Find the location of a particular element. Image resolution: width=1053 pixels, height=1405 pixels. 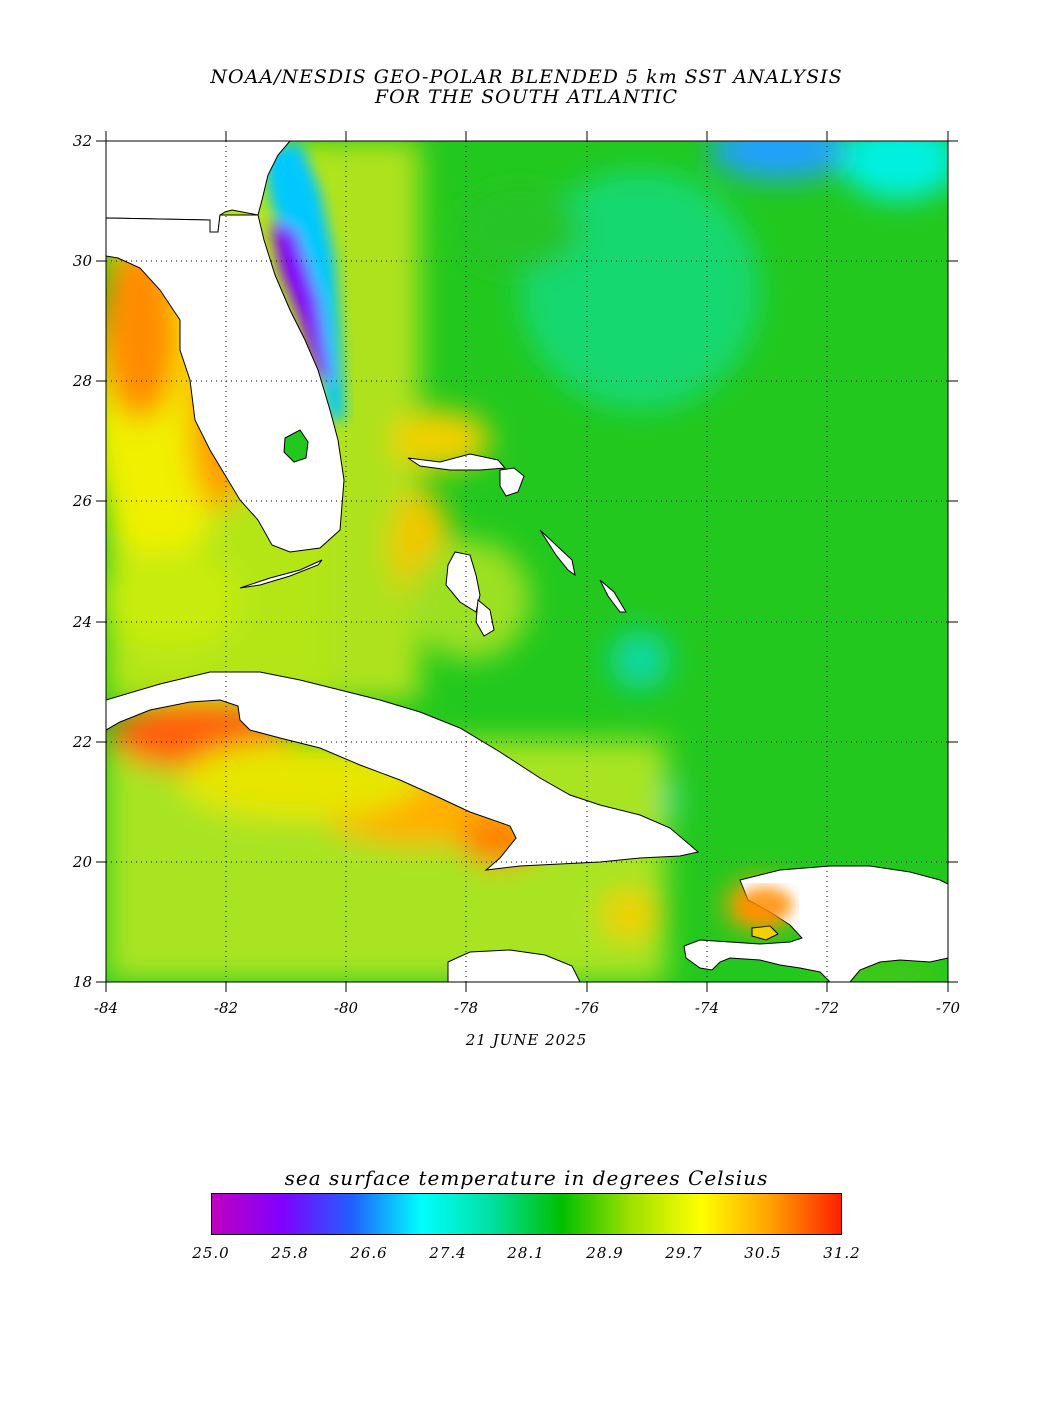

colorbar-tick-label: 28.9 is located at coordinates (605, 1253).